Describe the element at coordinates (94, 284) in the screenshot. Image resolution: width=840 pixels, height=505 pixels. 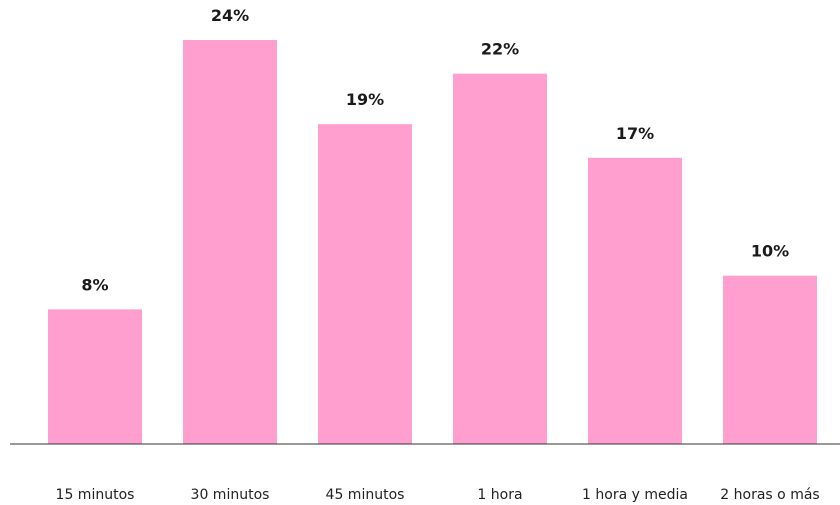
I see `bar-value-label: 8%` at that location.